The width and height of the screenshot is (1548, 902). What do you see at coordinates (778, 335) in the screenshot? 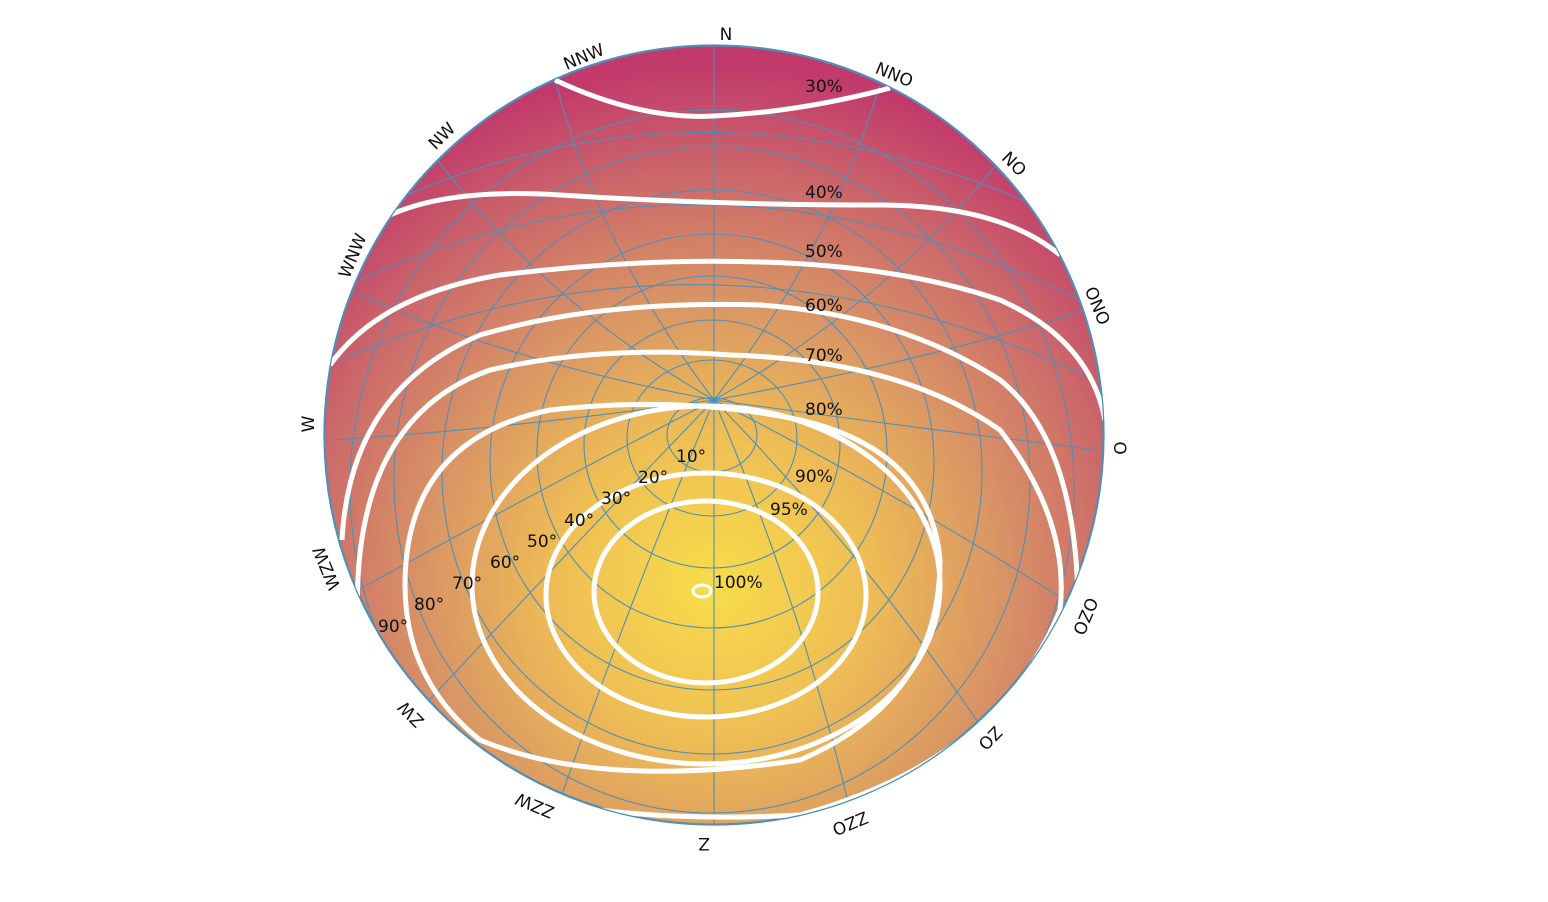
I see `contour-labels: 30% 40% 50% 60% 70% 80% 90% 95% 100%` at bounding box center [778, 335].